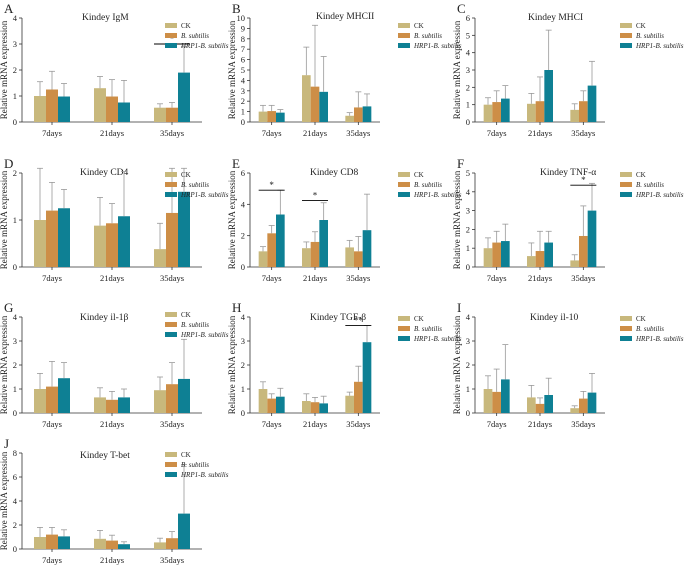 Image resolution: width=685 pixels, height=566 pixels. I want to click on panel-letter: C, so click(461, 8).